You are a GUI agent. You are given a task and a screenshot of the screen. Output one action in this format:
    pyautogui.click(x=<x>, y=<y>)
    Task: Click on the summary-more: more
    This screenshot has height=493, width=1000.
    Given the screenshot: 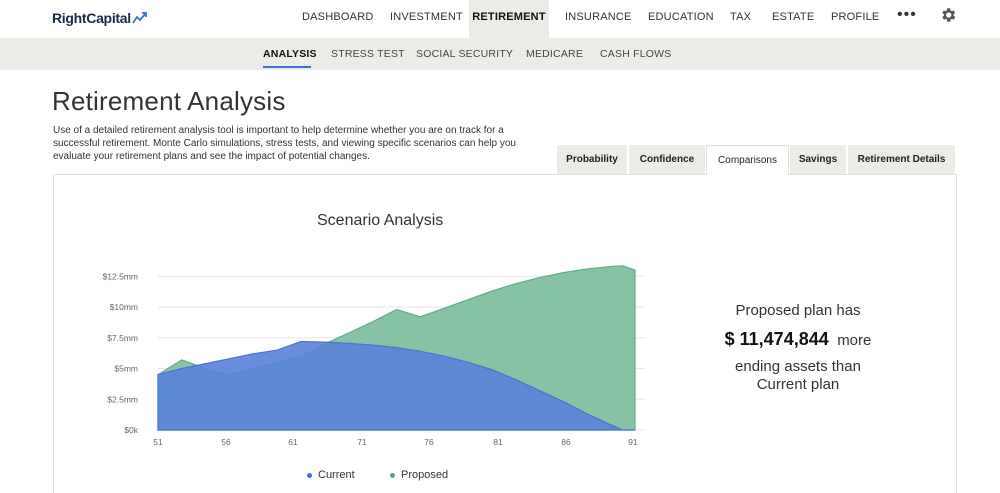 What is the action you would take?
    pyautogui.click(x=854, y=340)
    